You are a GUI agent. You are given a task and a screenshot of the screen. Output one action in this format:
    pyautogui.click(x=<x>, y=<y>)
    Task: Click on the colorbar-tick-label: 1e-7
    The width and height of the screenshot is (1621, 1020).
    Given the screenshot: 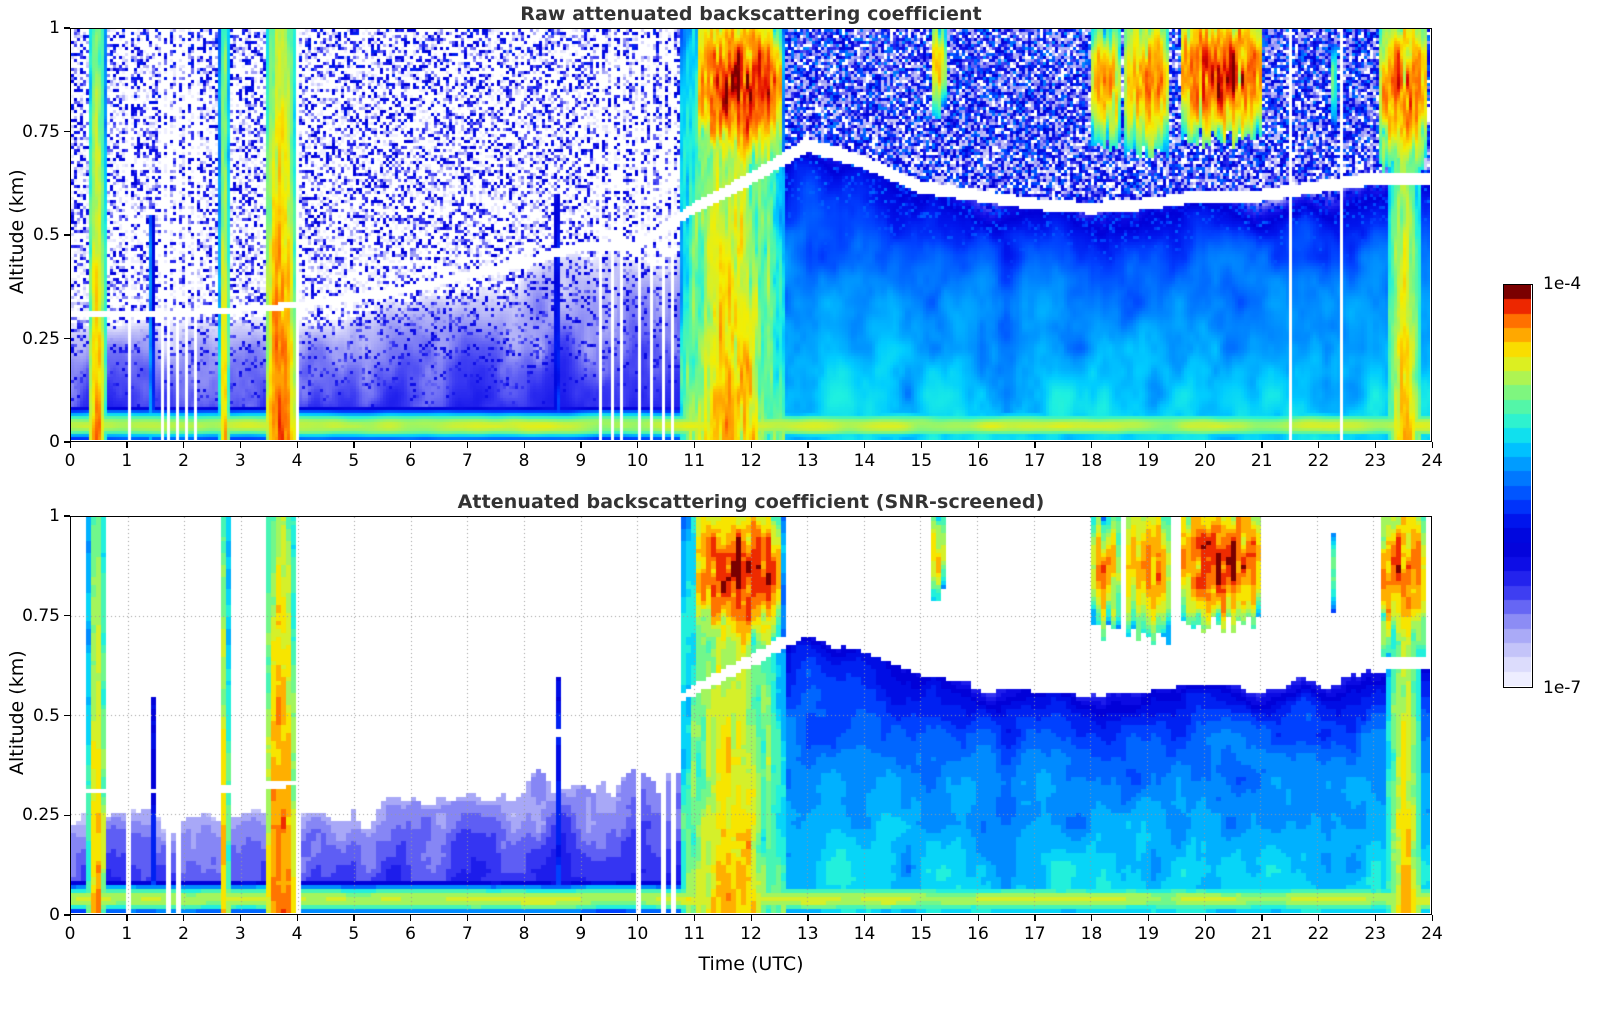 What is the action you would take?
    pyautogui.click(x=1562, y=688)
    